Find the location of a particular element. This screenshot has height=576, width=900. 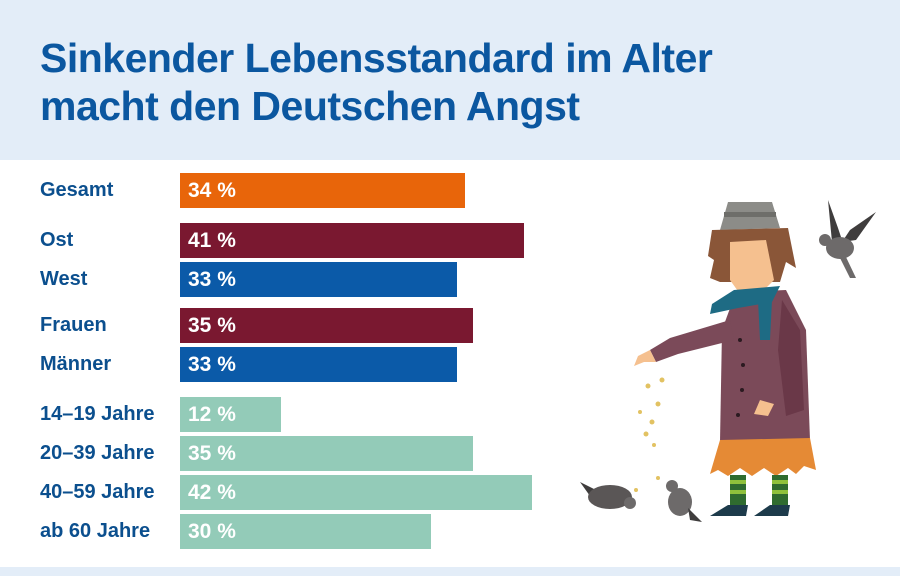

bar-value-label: 30 % is located at coordinates (212, 531).